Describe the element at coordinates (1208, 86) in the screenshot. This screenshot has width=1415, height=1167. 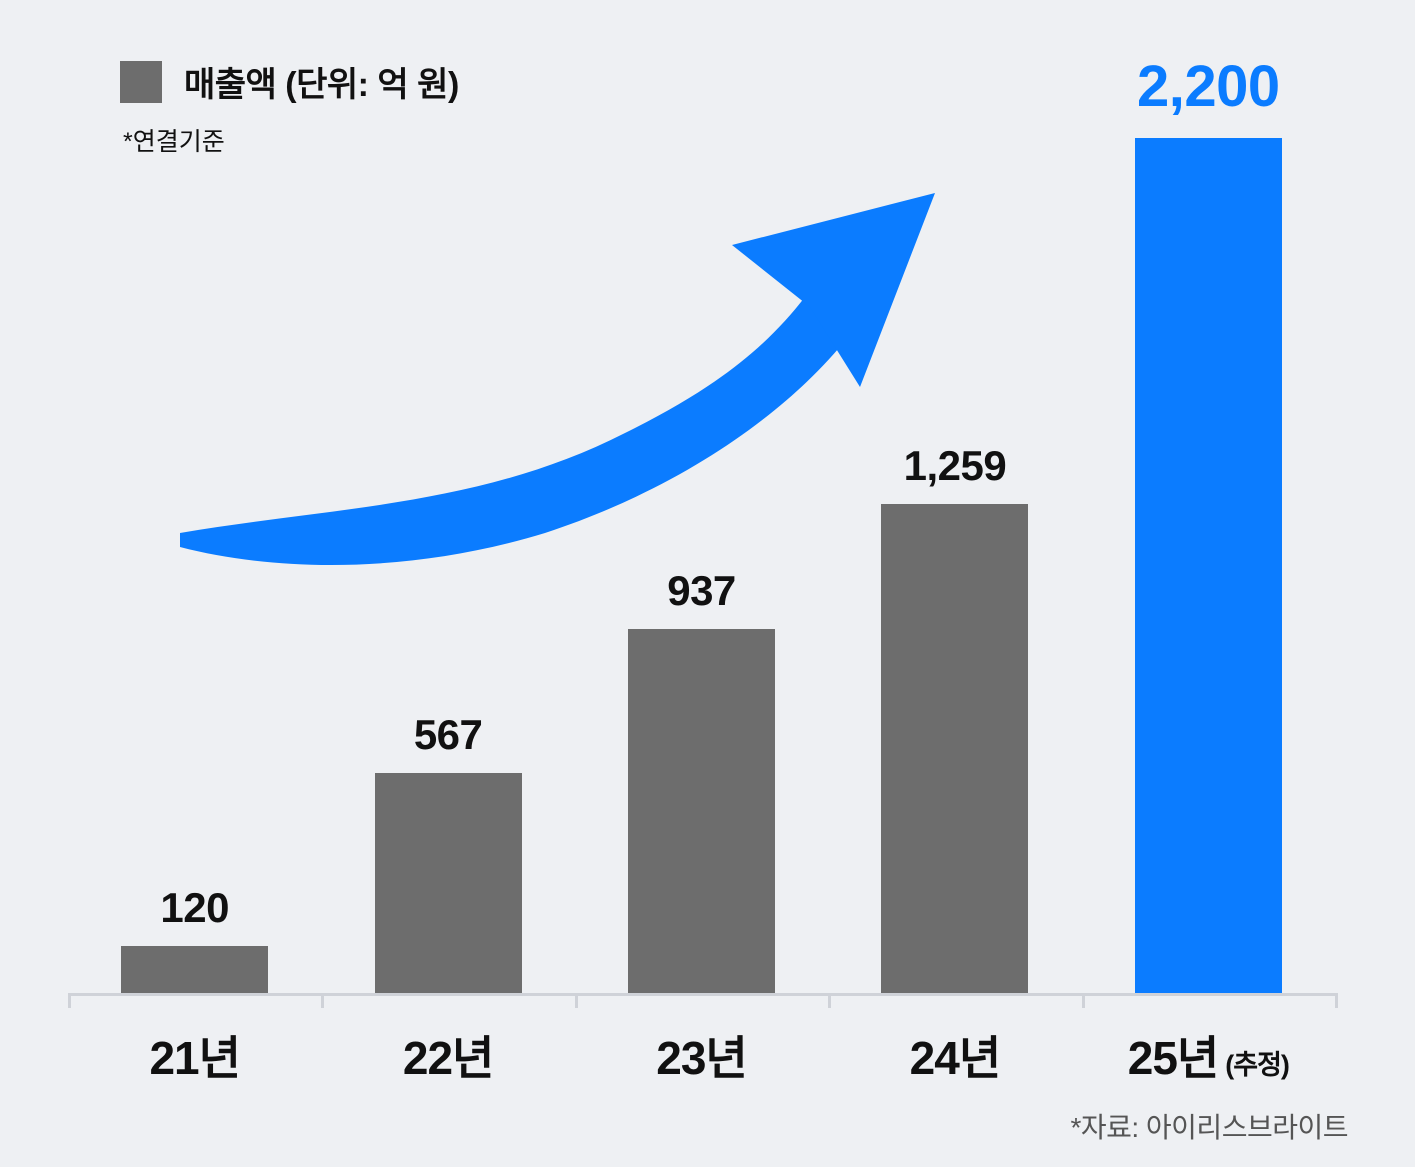
I see `bar-value-label: 2,200` at that location.